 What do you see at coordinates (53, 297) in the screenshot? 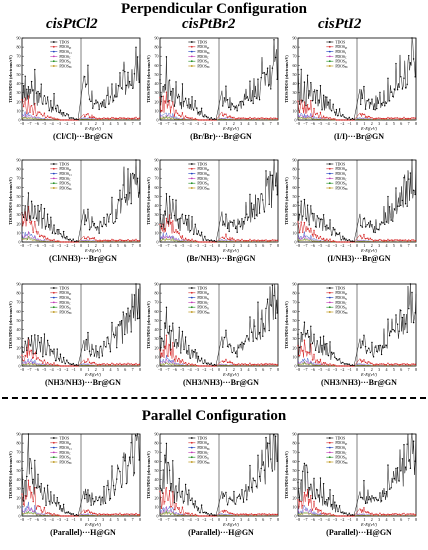
I see `legend-marker` at bounding box center [53, 297].